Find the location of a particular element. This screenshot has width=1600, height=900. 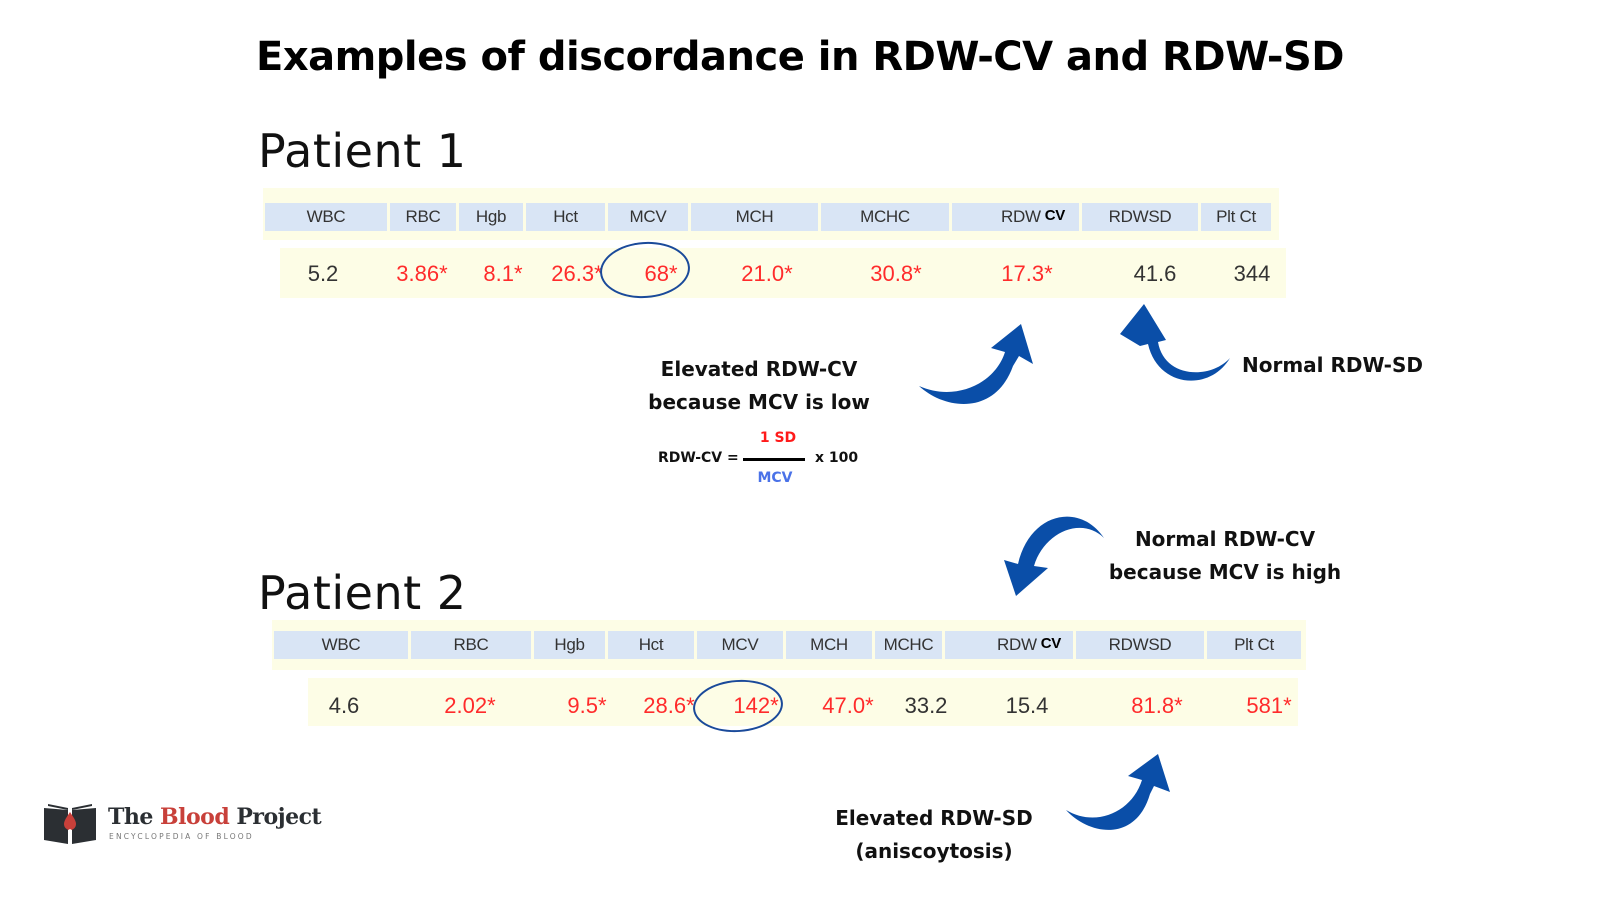

value-rdwsd: 81.8* is located at coordinates (1157, 705).